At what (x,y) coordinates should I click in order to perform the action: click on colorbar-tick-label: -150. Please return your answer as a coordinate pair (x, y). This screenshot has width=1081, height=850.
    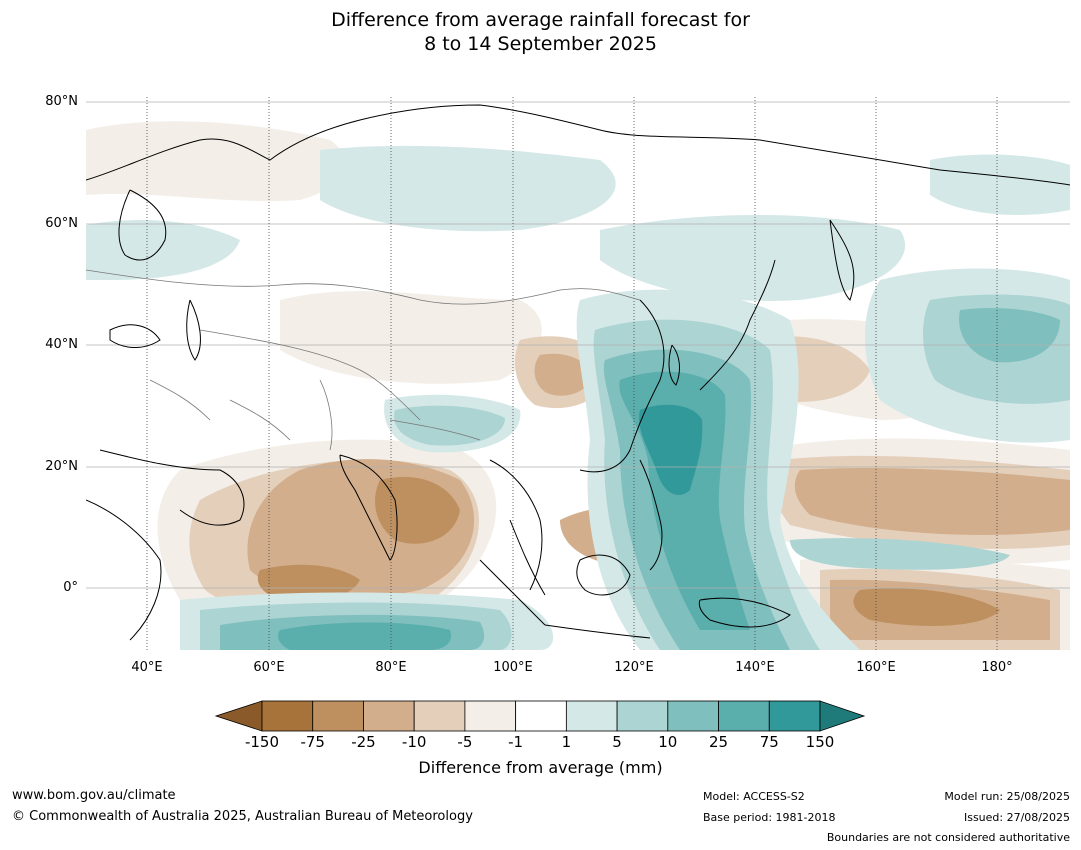
    Looking at the image, I should click on (262, 742).